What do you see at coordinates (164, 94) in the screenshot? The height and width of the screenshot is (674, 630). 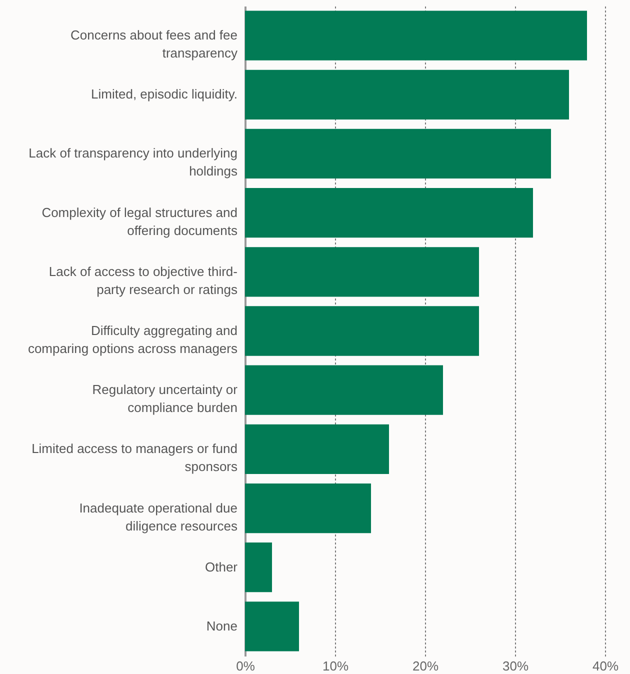 I see `y-tick-label: Limited, episodic liquidity.` at bounding box center [164, 94].